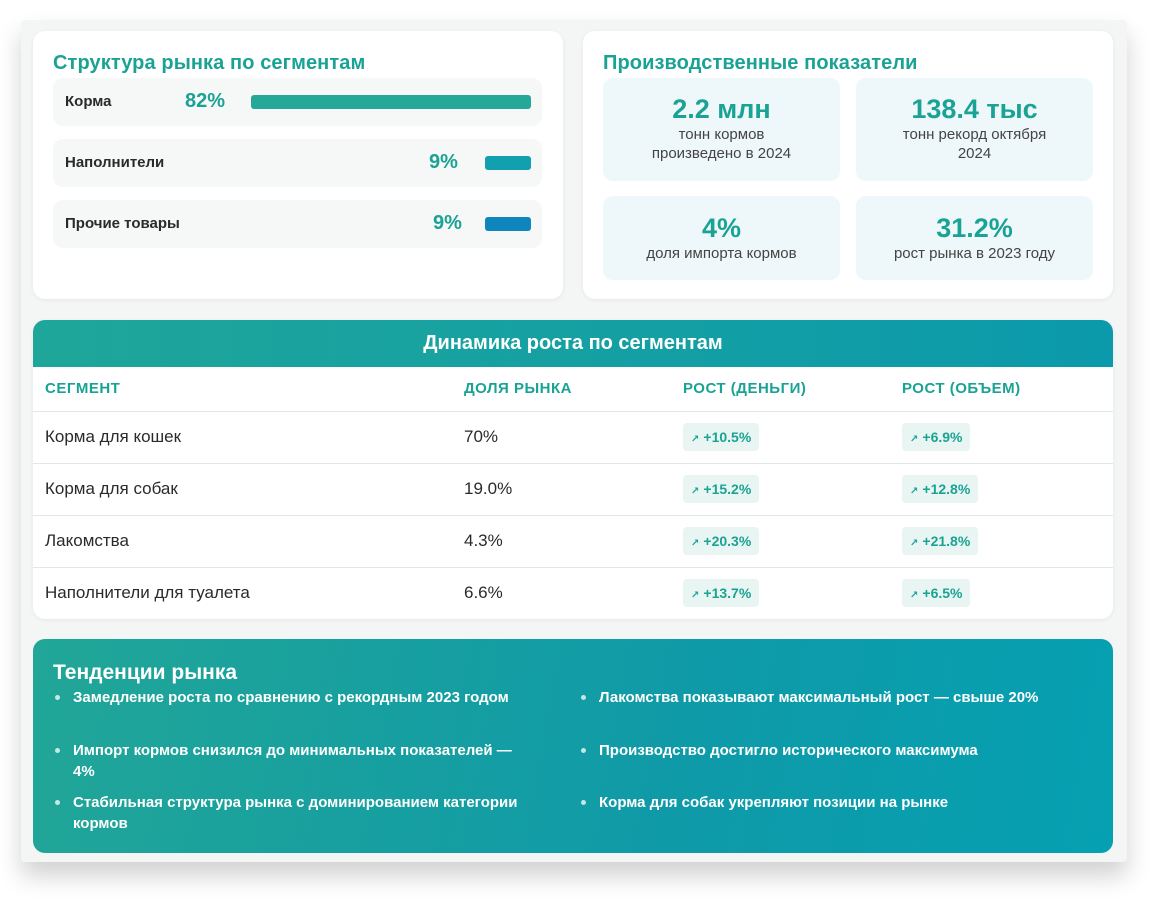 The image size is (1149, 914). What do you see at coordinates (488, 488) in the screenshot?
I see `share-cell: 19.0%` at bounding box center [488, 488].